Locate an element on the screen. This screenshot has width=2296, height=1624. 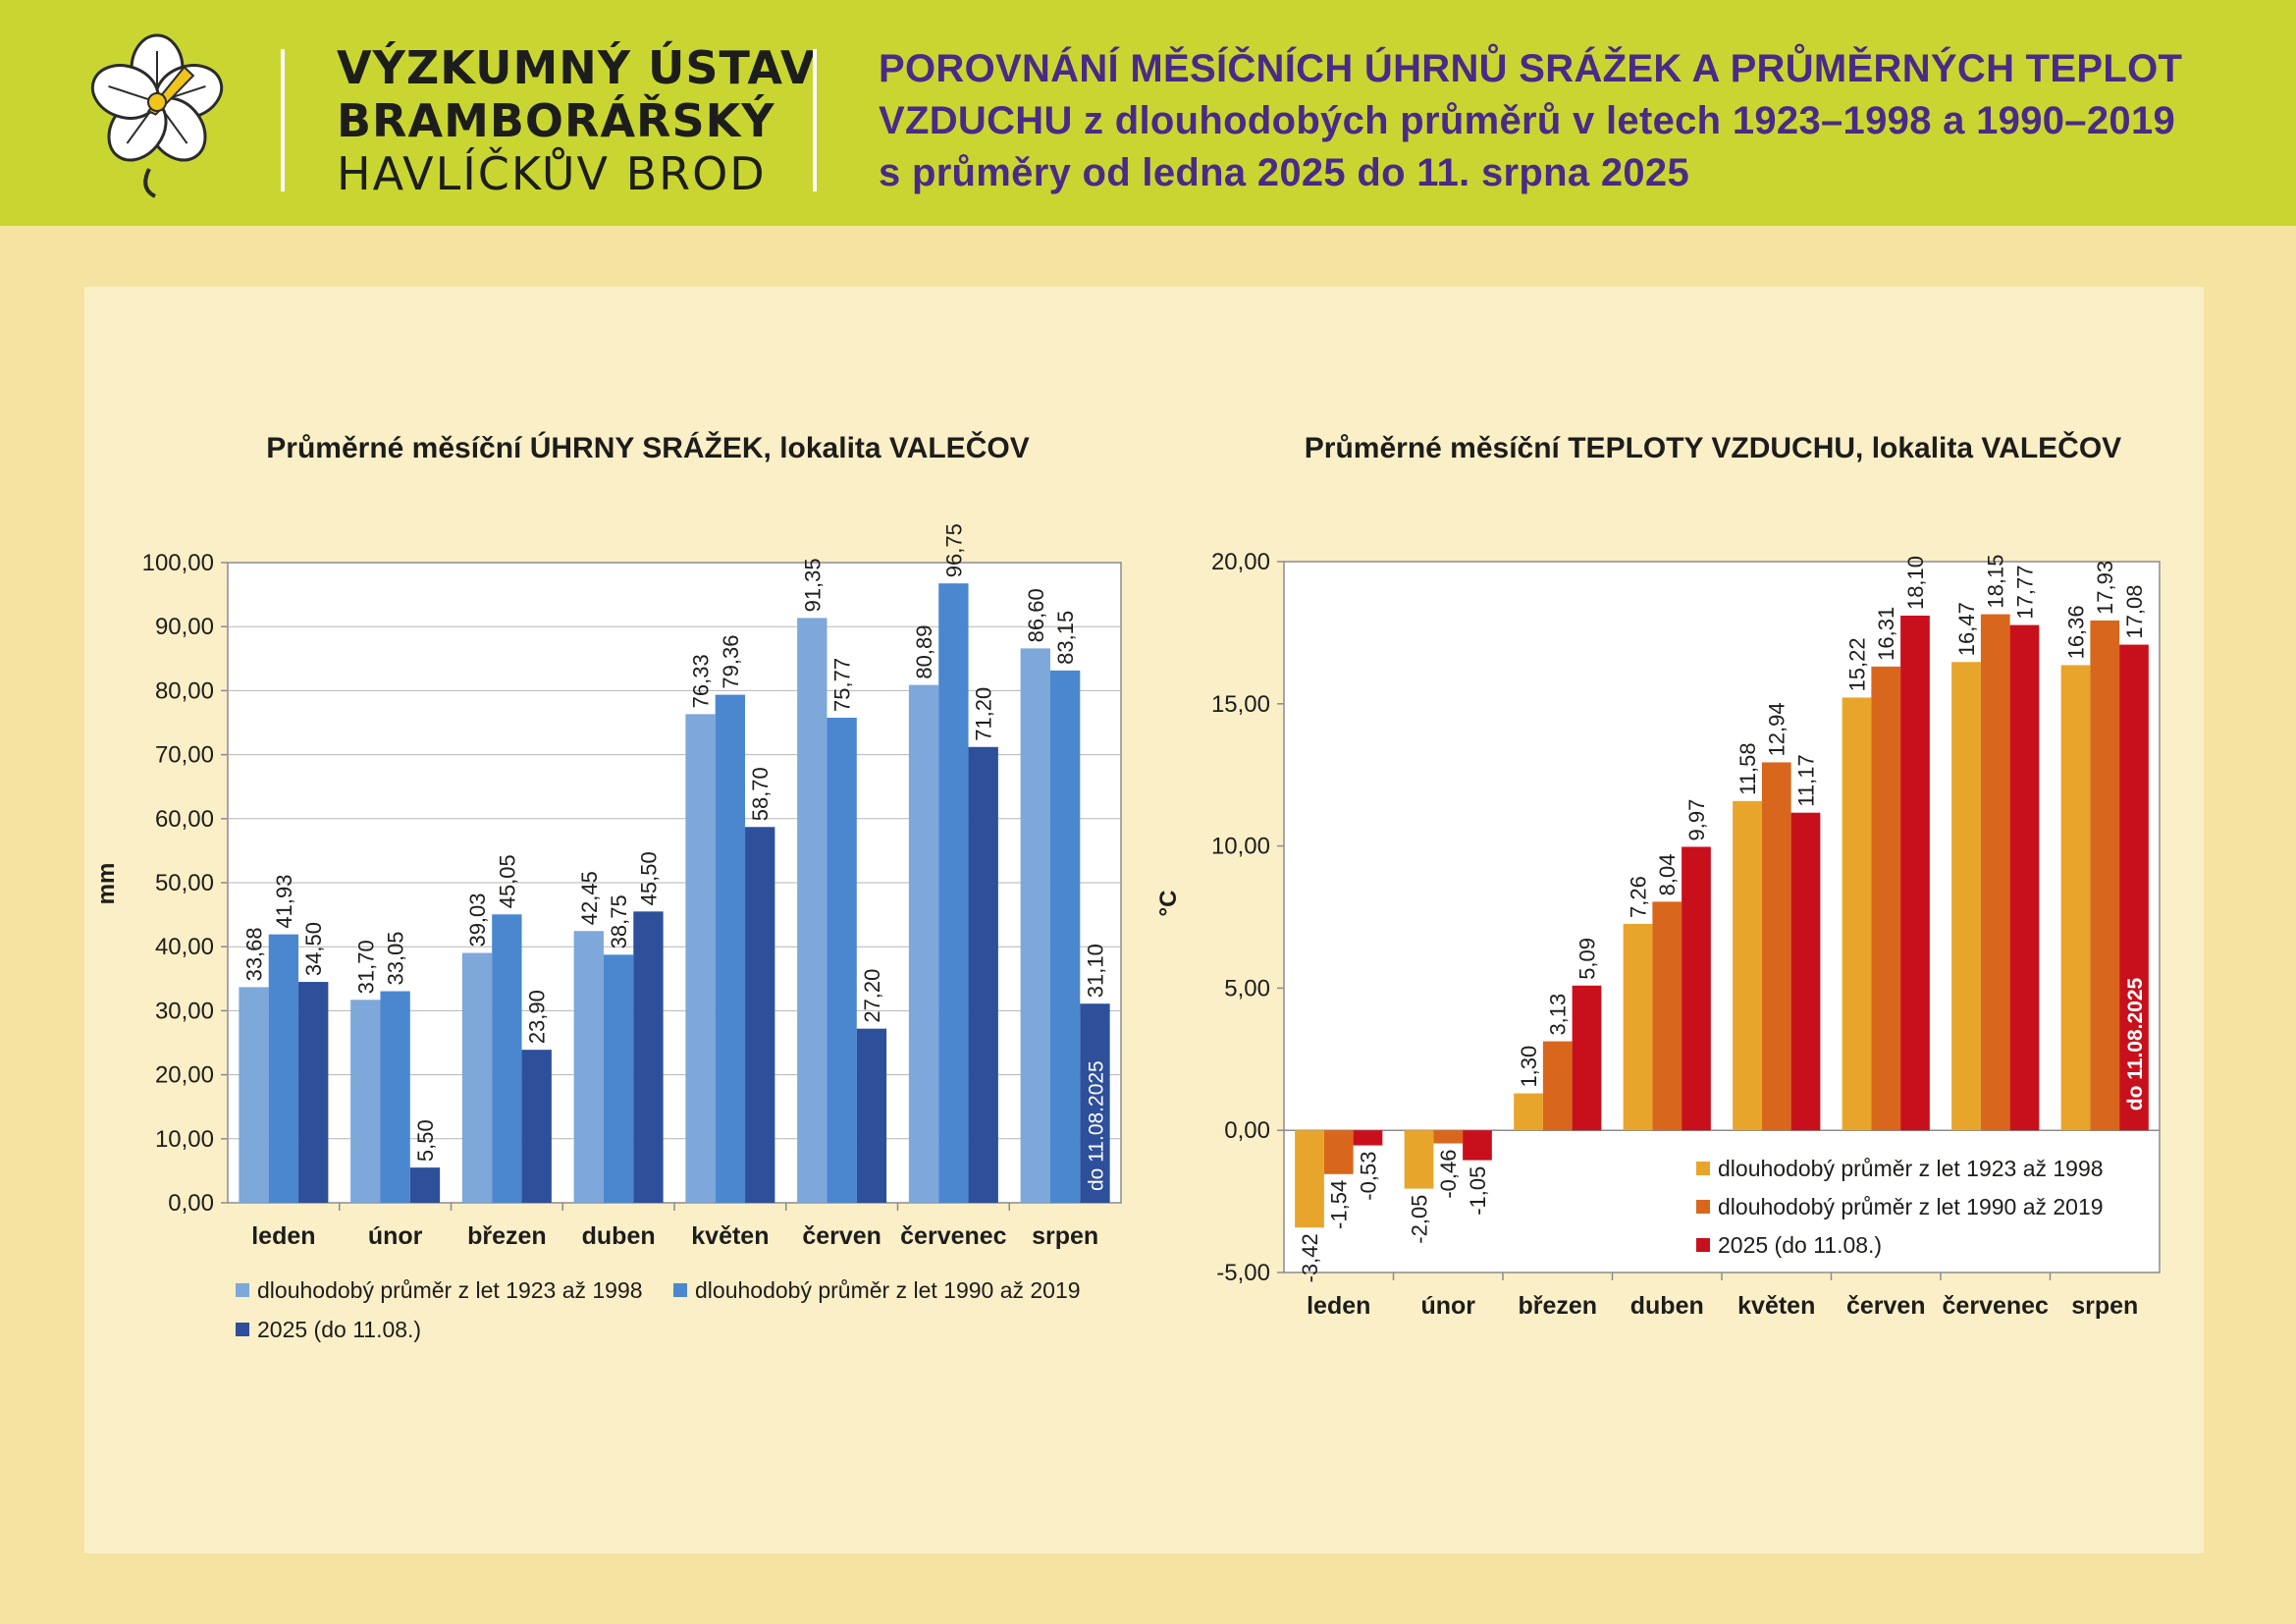
data-label: 8,04 is located at coordinates (1667, 875).